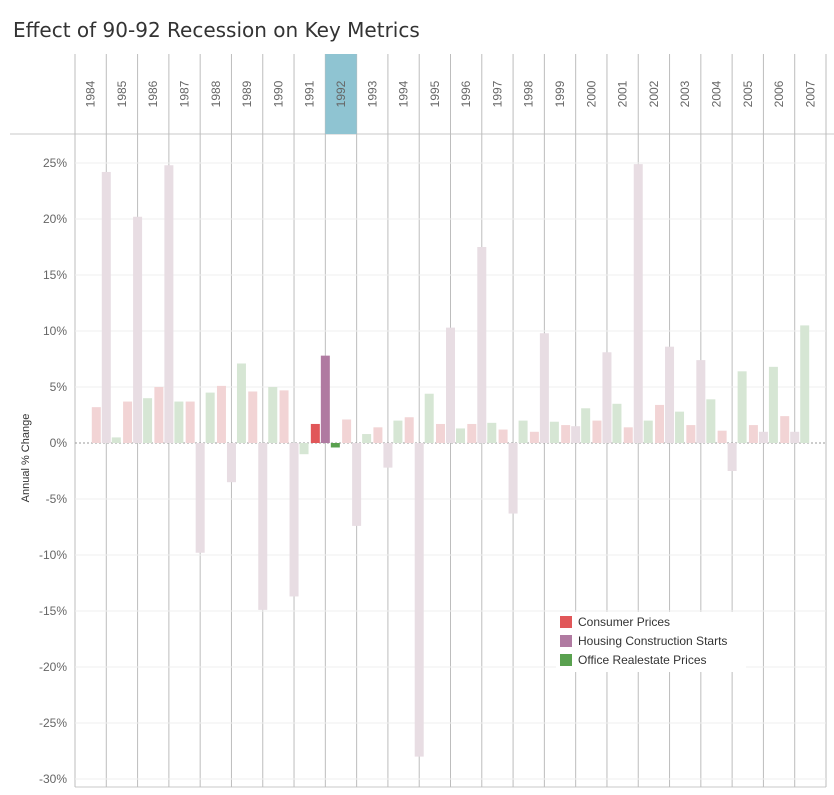 Image resolution: width=834 pixels, height=795 pixels. Describe the element at coordinates (617, 423) in the screenshot. I see `bar-office-realestate-prices-2001` at that location.